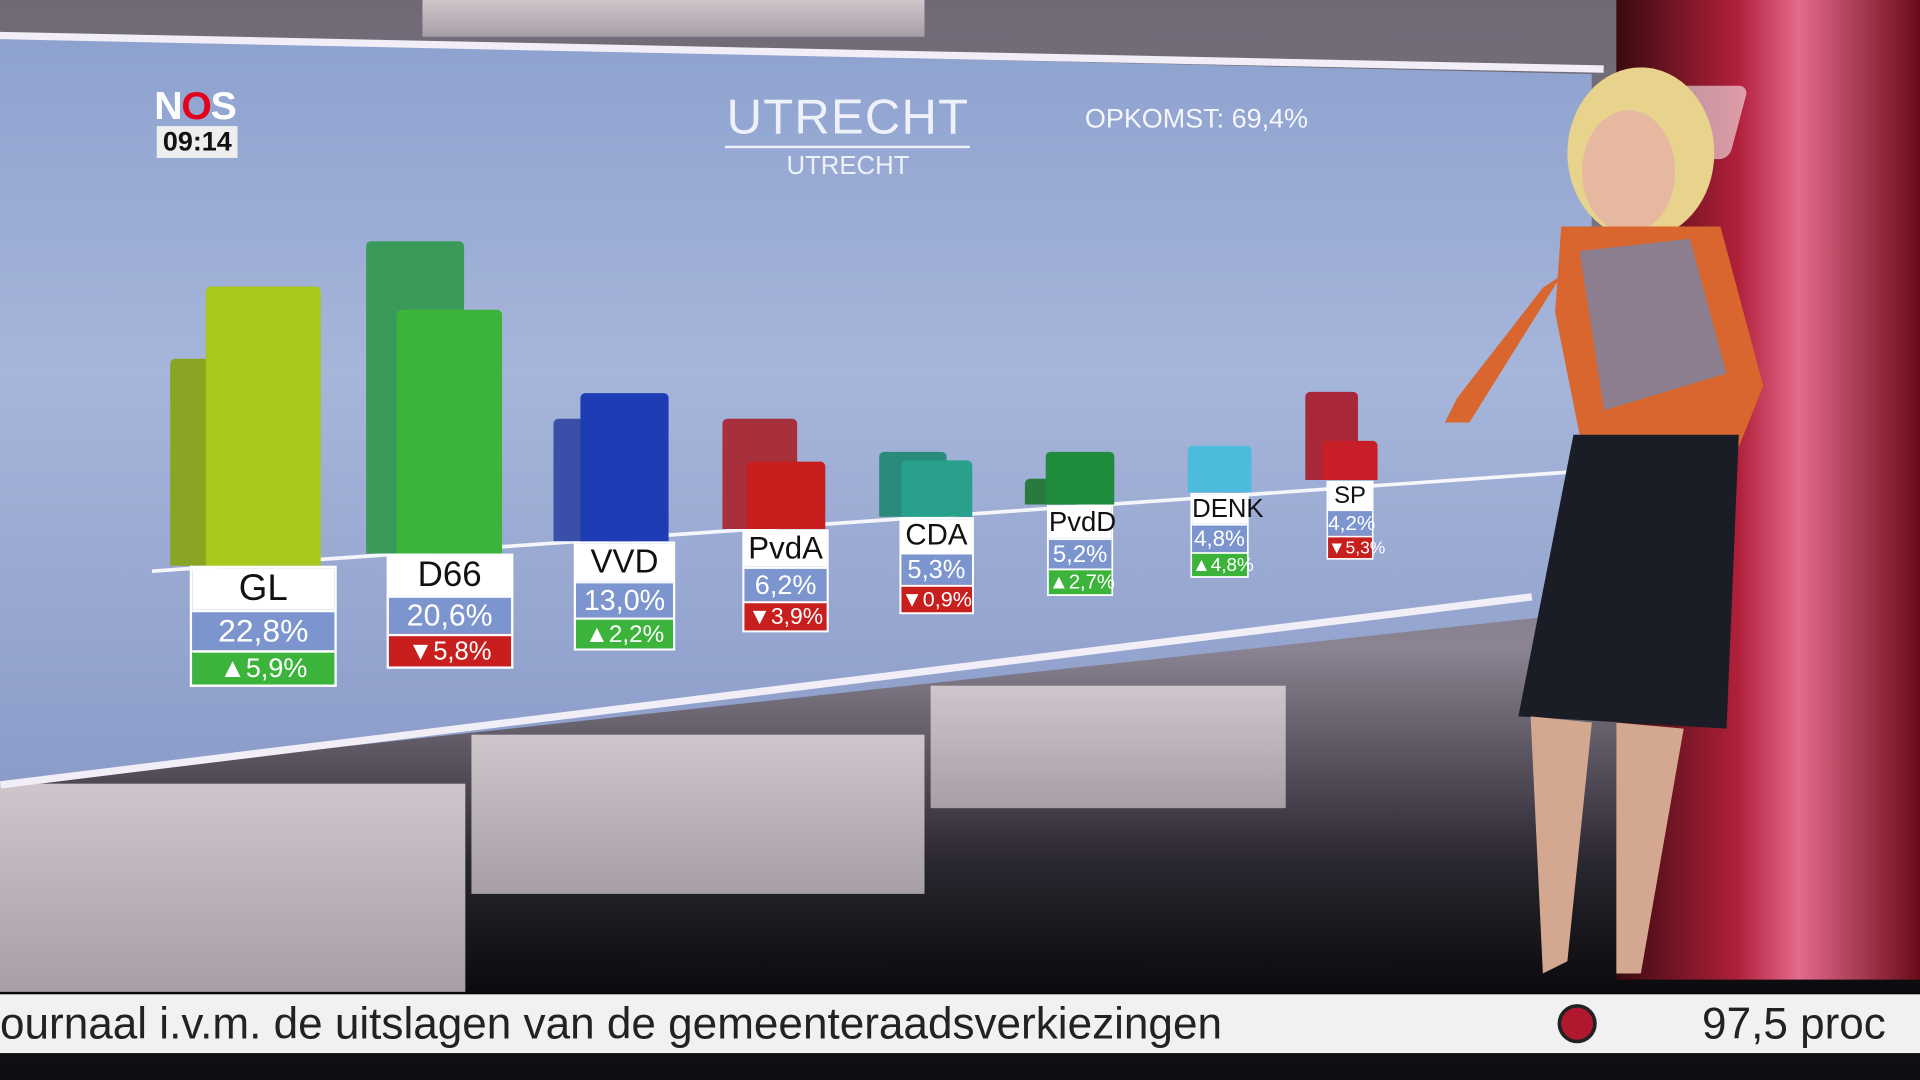 The image size is (1920, 1080). What do you see at coordinates (1082, 522) in the screenshot?
I see `party-name: PvdD` at bounding box center [1082, 522].